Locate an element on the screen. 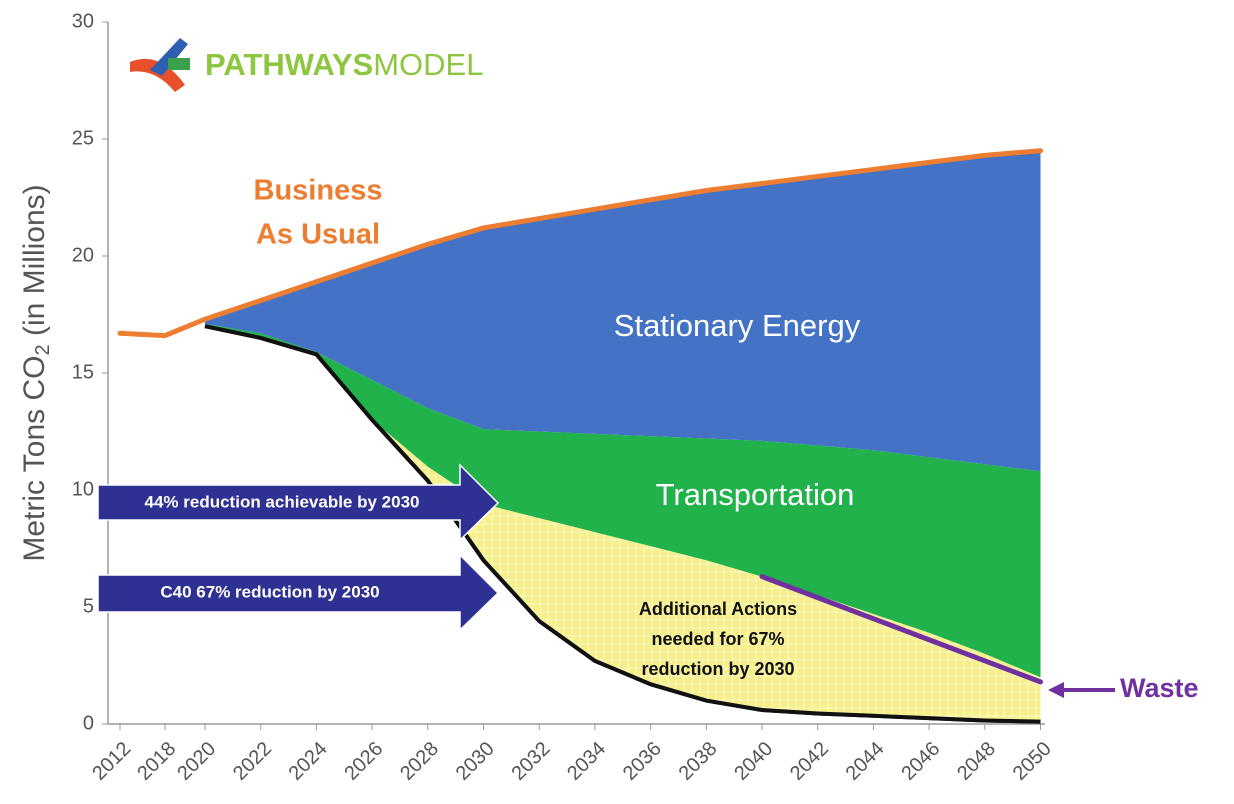 The image size is (1234, 804). x-tick-label: 2030 is located at coordinates (475, 761).